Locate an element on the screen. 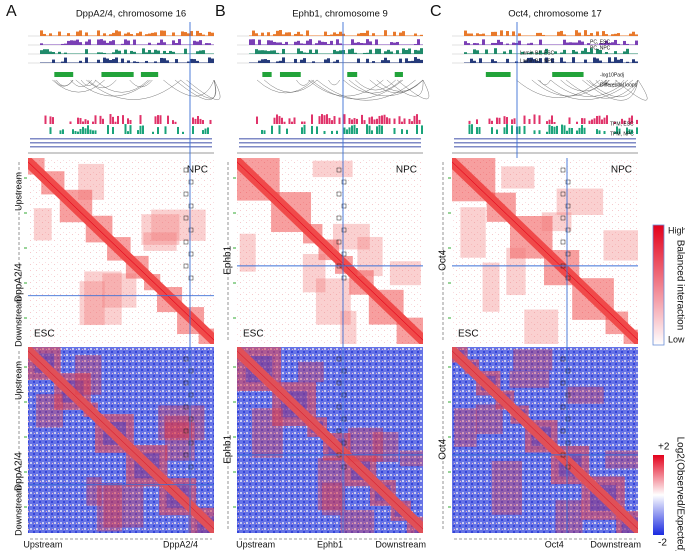  loop-block is located at coordinates (352, 74).